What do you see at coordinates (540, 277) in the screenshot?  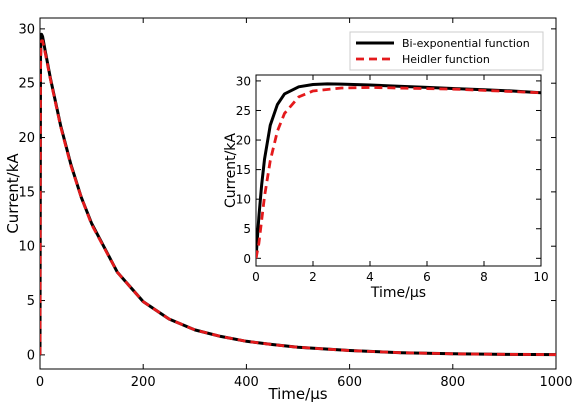 I see `inset-x-tick-label: 10` at bounding box center [540, 277].